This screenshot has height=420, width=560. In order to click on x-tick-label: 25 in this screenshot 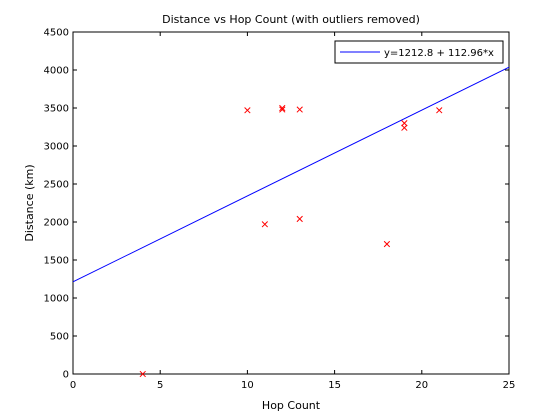, I will do `click(509, 385)`.